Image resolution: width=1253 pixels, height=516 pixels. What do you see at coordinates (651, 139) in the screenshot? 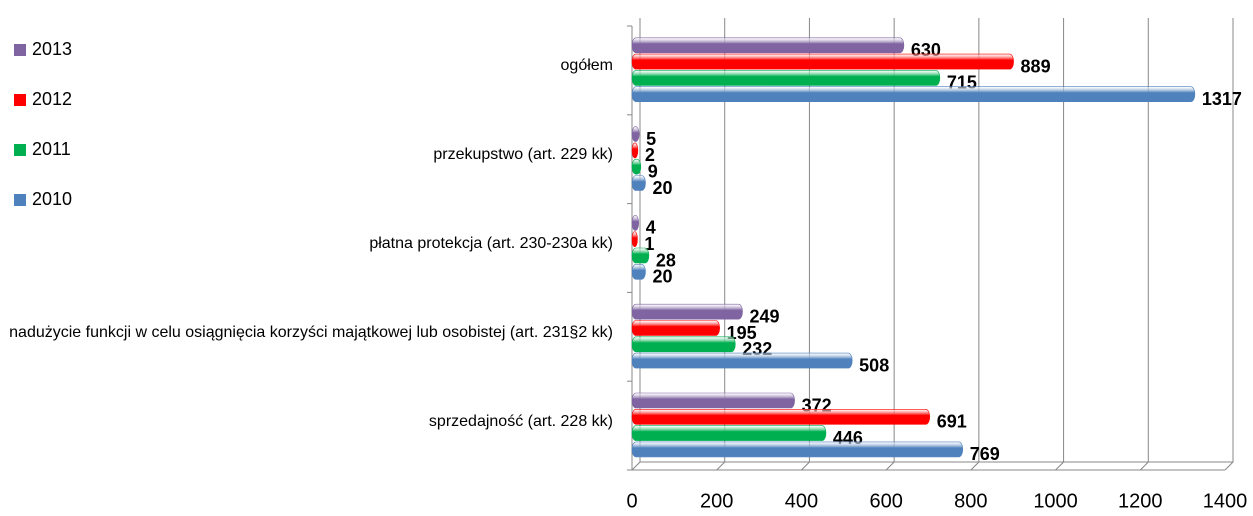
I see `data-label: 5` at bounding box center [651, 139].